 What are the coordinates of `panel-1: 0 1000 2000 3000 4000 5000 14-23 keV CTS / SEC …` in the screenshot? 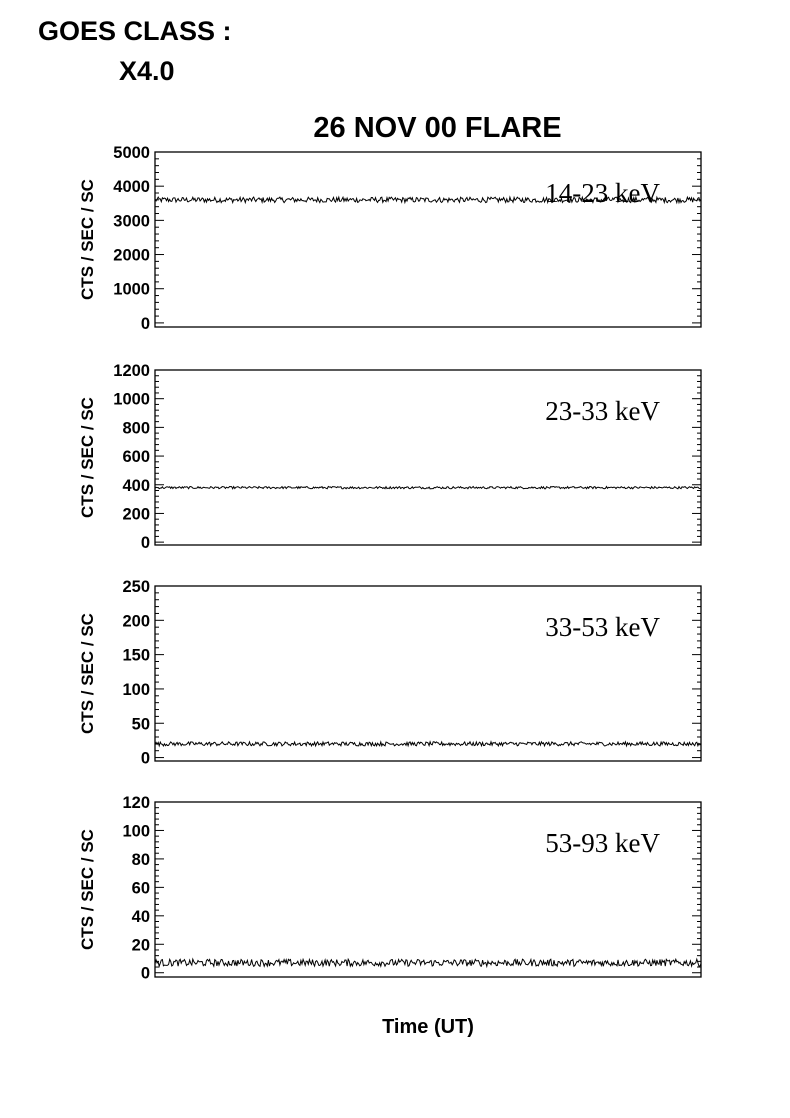 It's located at (390, 238).